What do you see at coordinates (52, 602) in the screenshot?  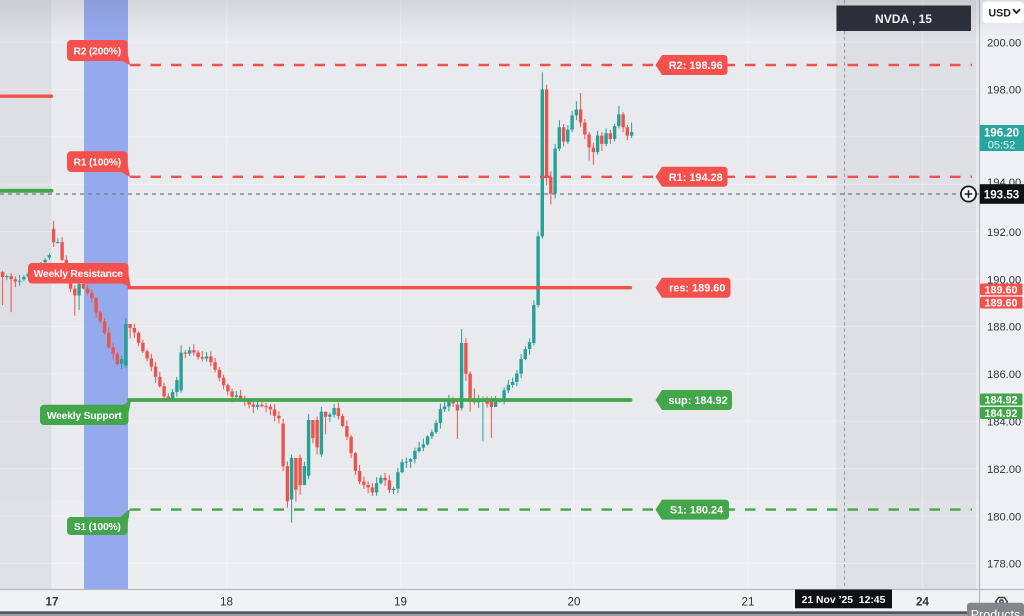 I see `svg-text: 17` at bounding box center [52, 602].